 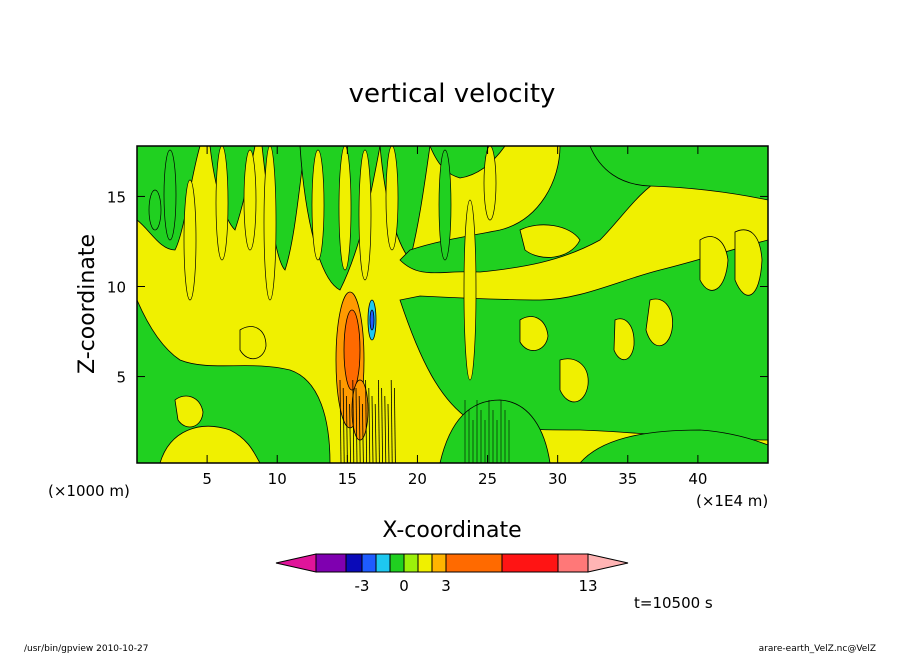 What do you see at coordinates (116, 287) in the screenshot?
I see `y-tick-label: 10` at bounding box center [116, 287].